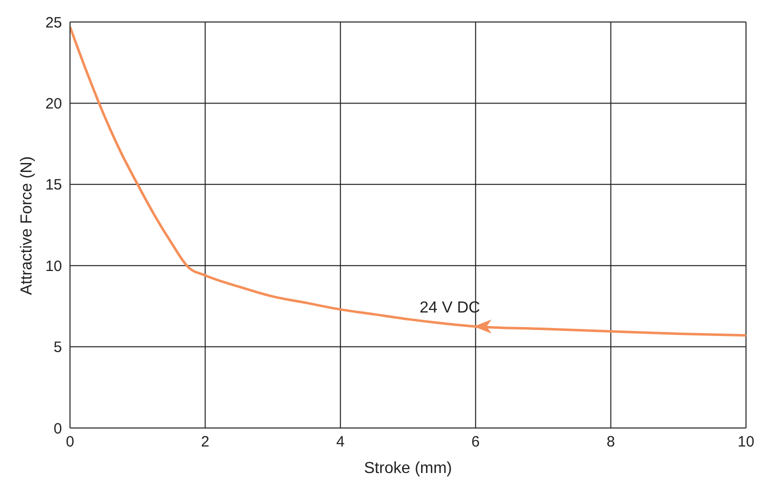  I want to click on x-tick-label: 8, so click(610, 442).